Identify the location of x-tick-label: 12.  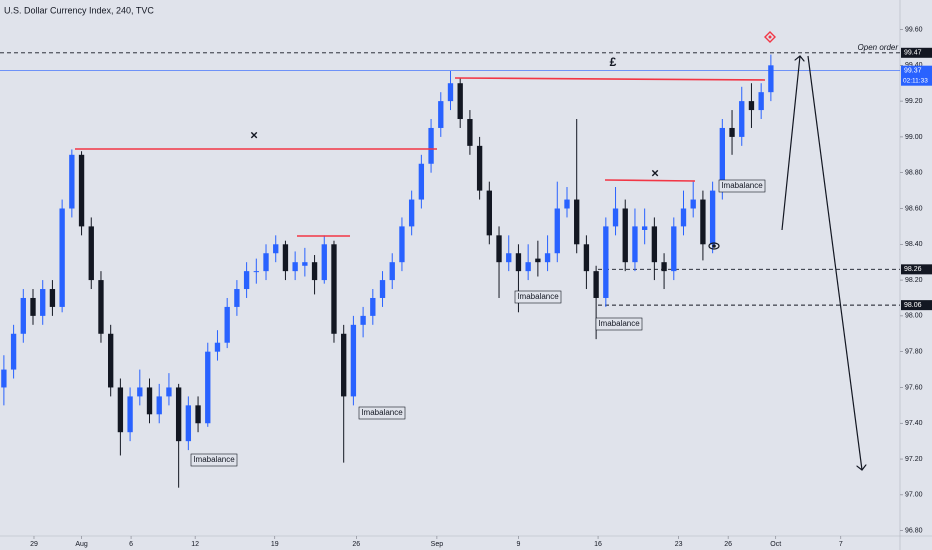
(195, 544).